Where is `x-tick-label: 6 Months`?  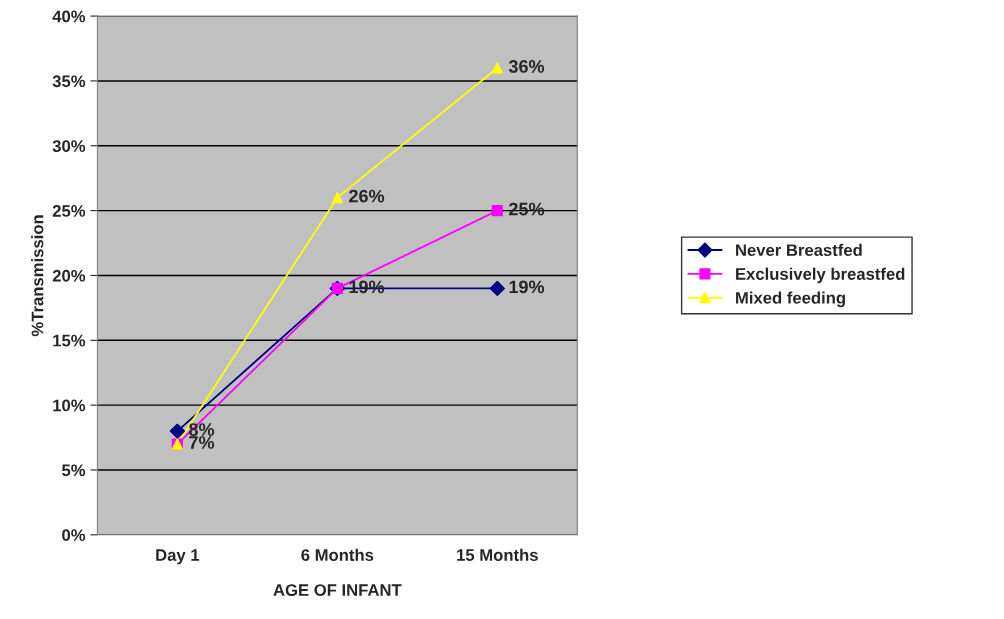 x-tick-label: 6 Months is located at coordinates (337, 554).